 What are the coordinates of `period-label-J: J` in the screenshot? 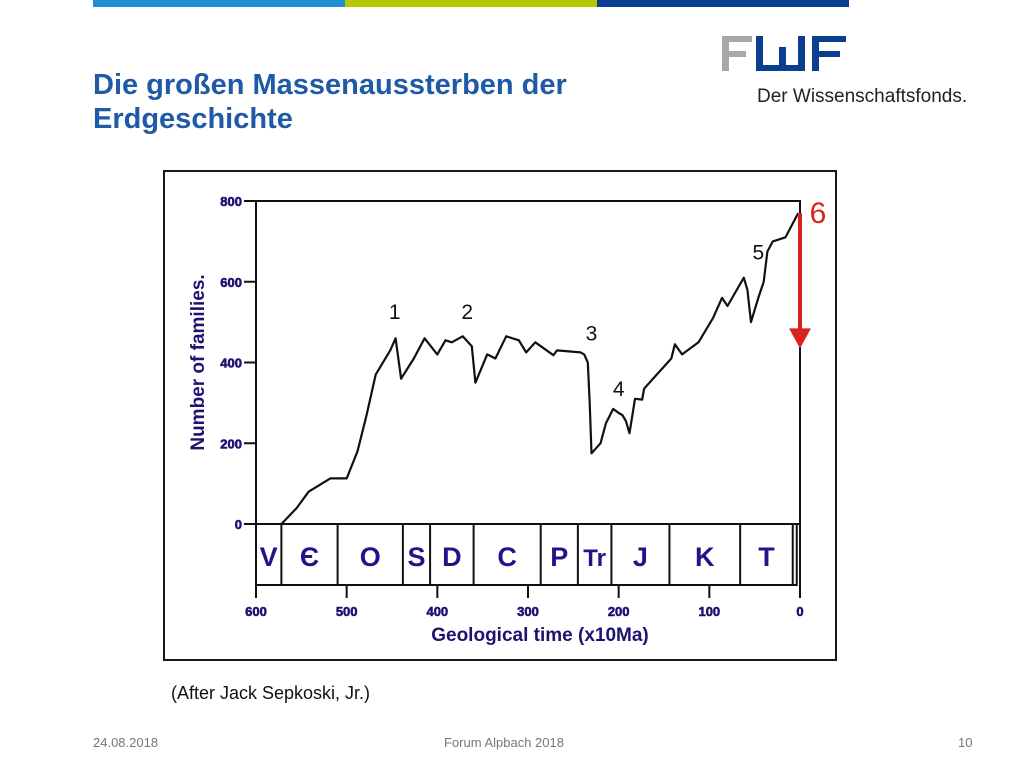 It's located at (640, 557).